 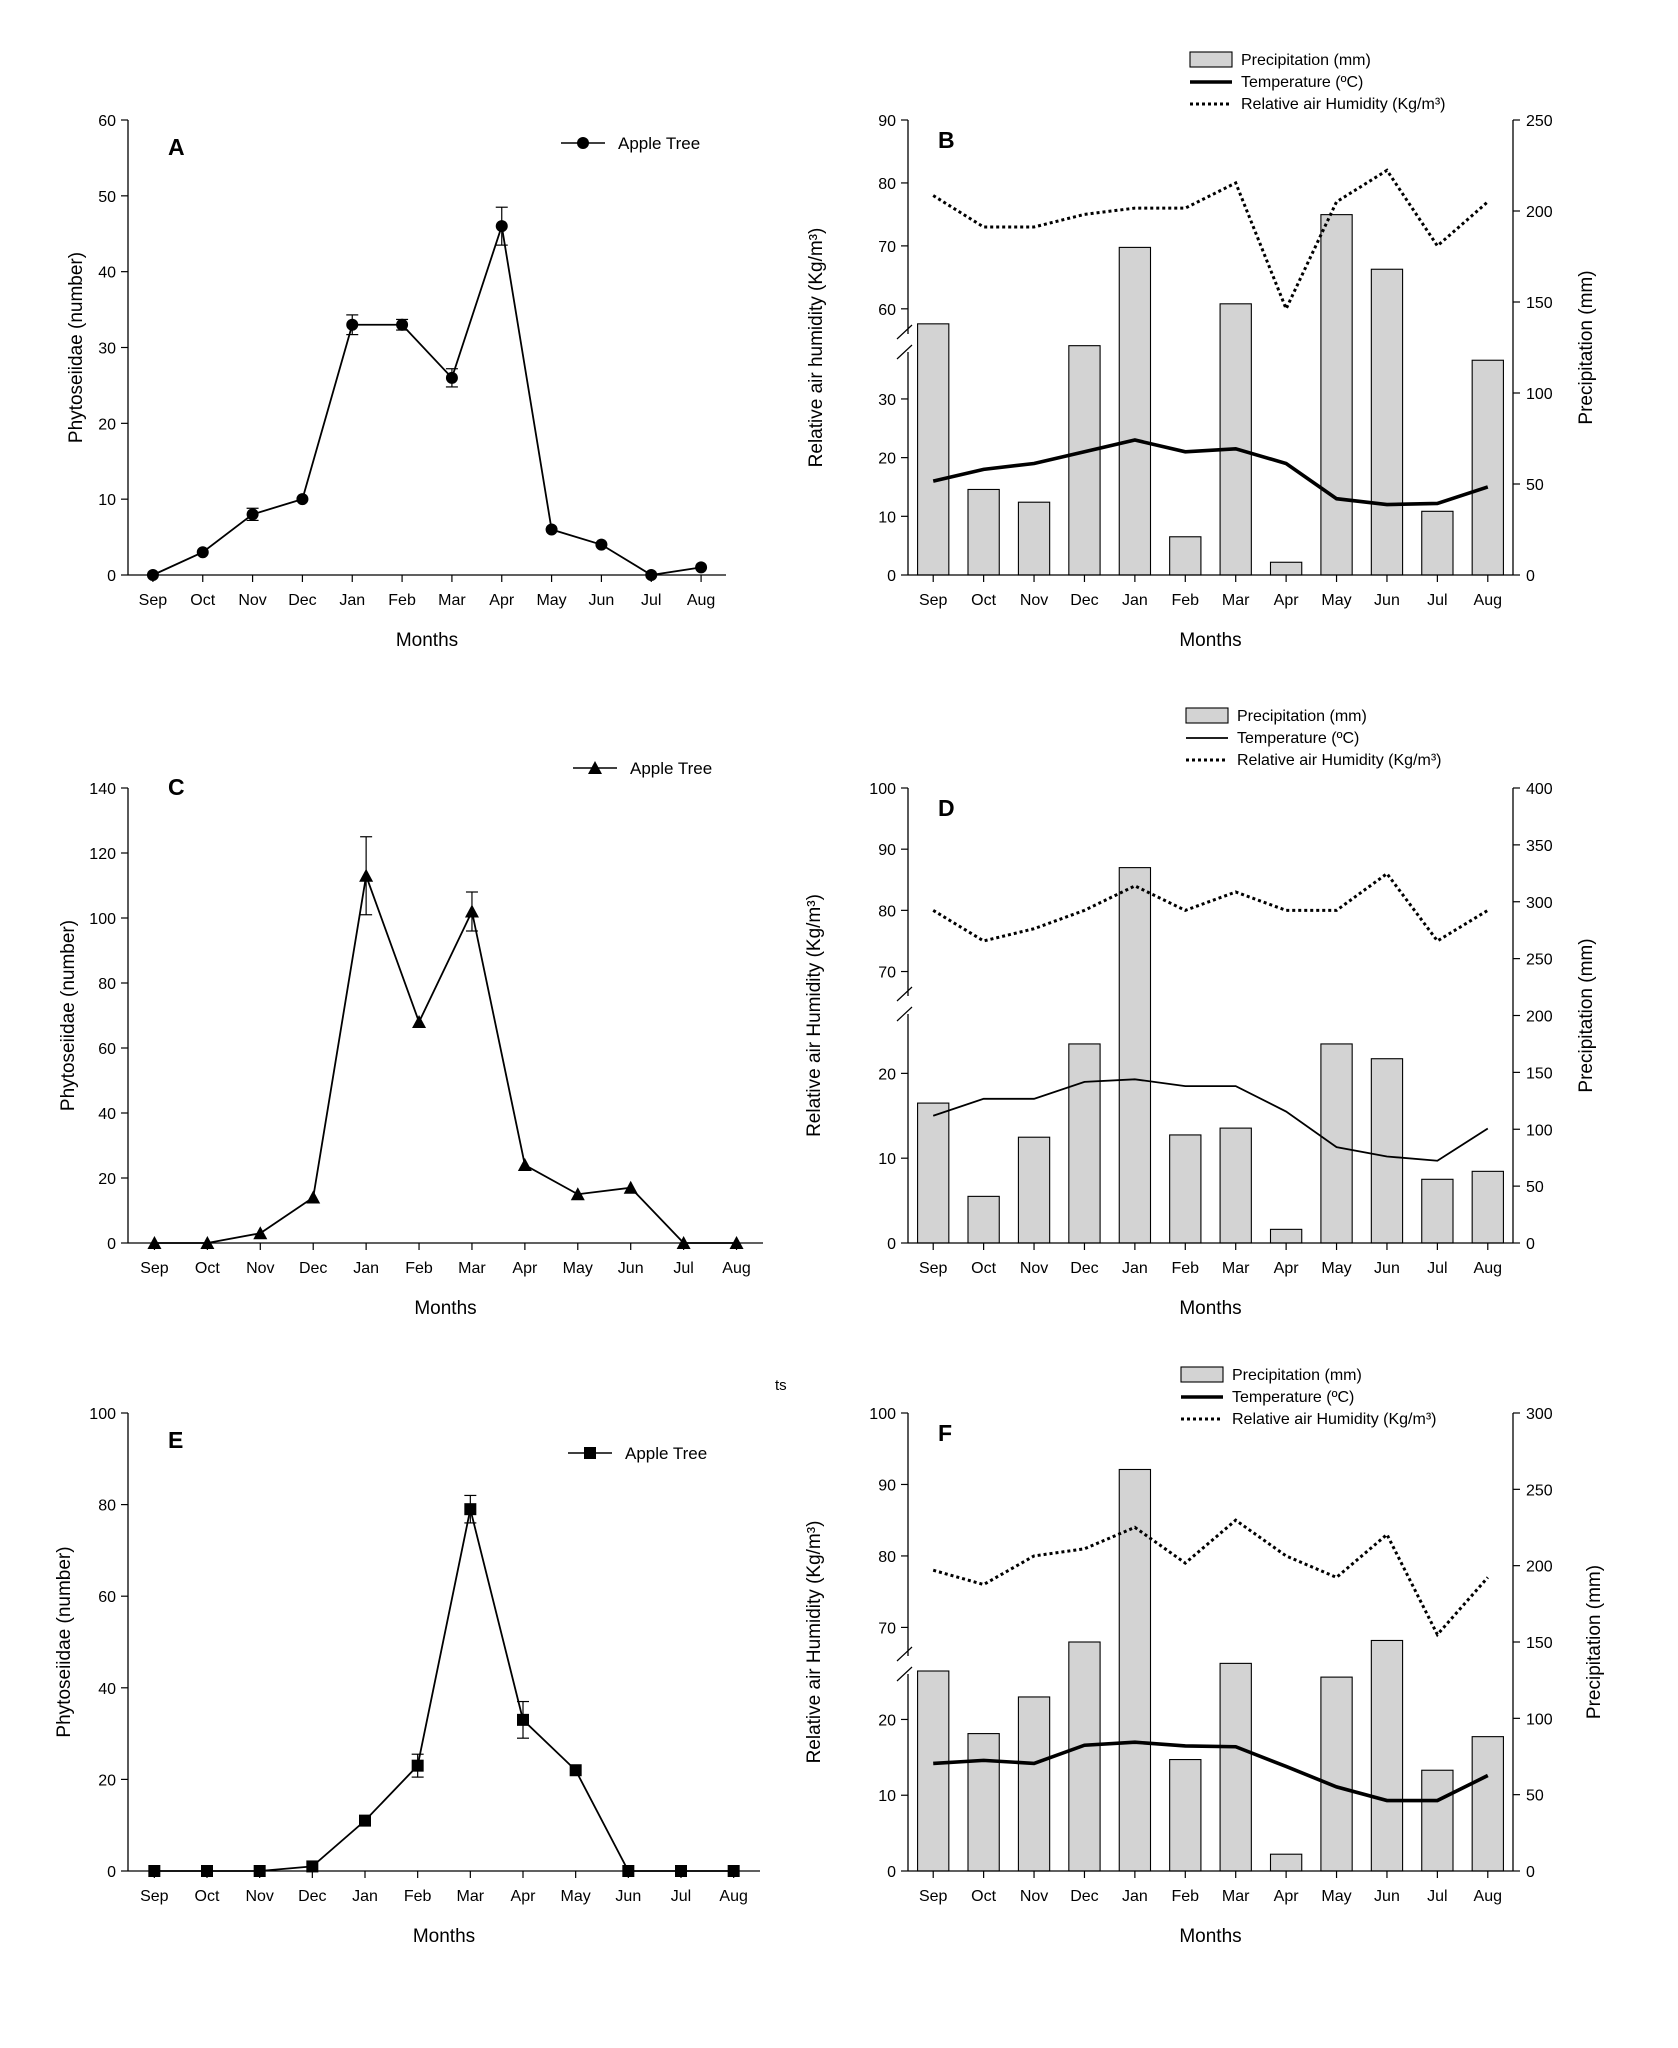 I want to click on y-tick-label-right-D: 300, so click(x=1539, y=903).